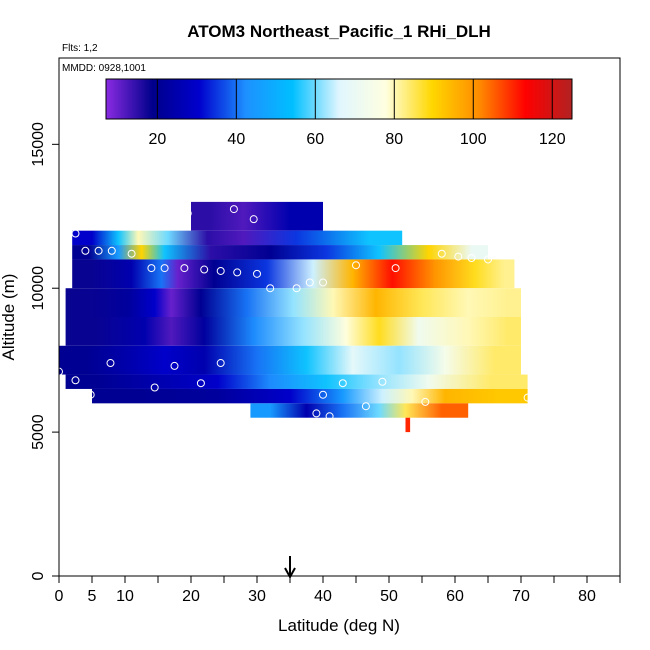 The height and width of the screenshot is (650, 650). What do you see at coordinates (44, 351) in the screenshot?
I see `y-axis: 0 5000 10000 15000` at bounding box center [44, 351].